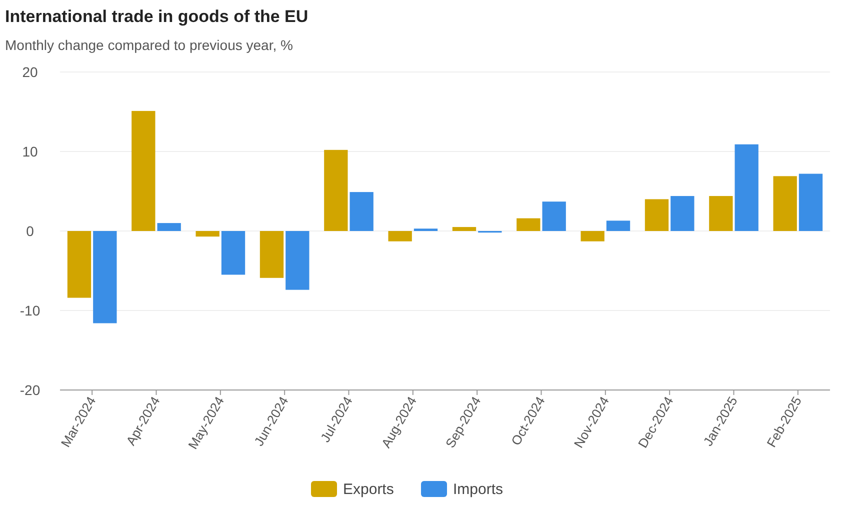  Describe the element at coordinates (30, 72) in the screenshot. I see `y-tick-label: 20` at that location.